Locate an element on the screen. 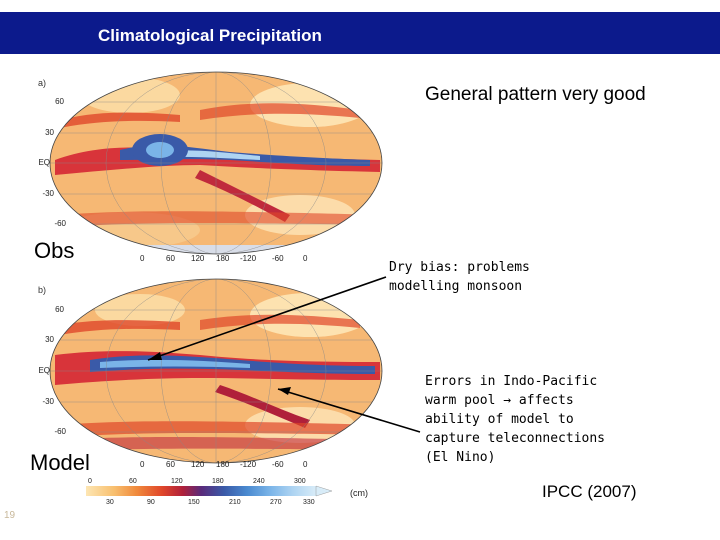 This screenshot has height=540, width=720. colorbar-tick: 60 is located at coordinates (133, 481).